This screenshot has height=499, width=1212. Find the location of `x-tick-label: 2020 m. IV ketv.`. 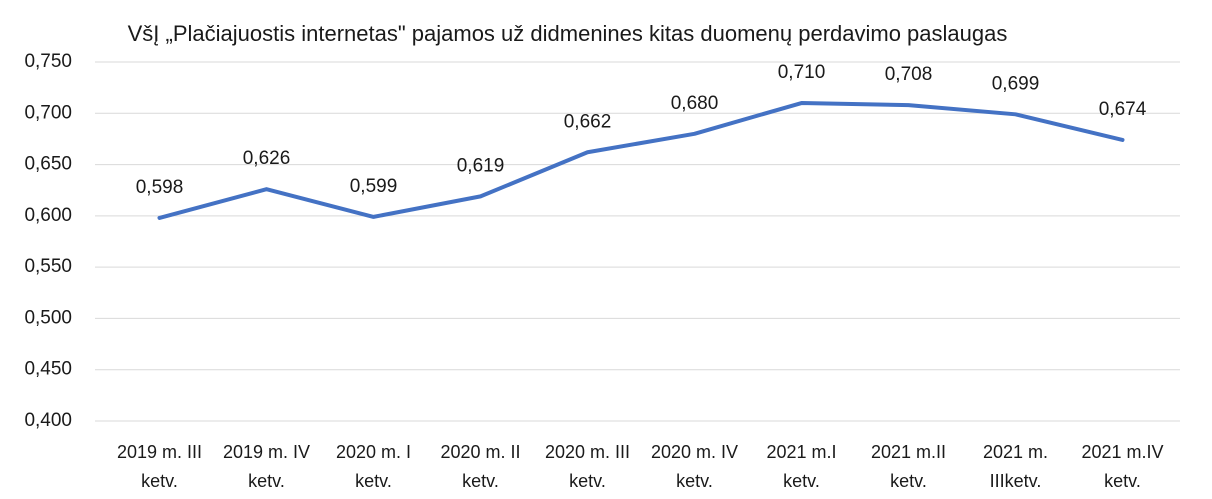

x-tick-label: 2020 m. IV ketv. is located at coordinates (694, 466).